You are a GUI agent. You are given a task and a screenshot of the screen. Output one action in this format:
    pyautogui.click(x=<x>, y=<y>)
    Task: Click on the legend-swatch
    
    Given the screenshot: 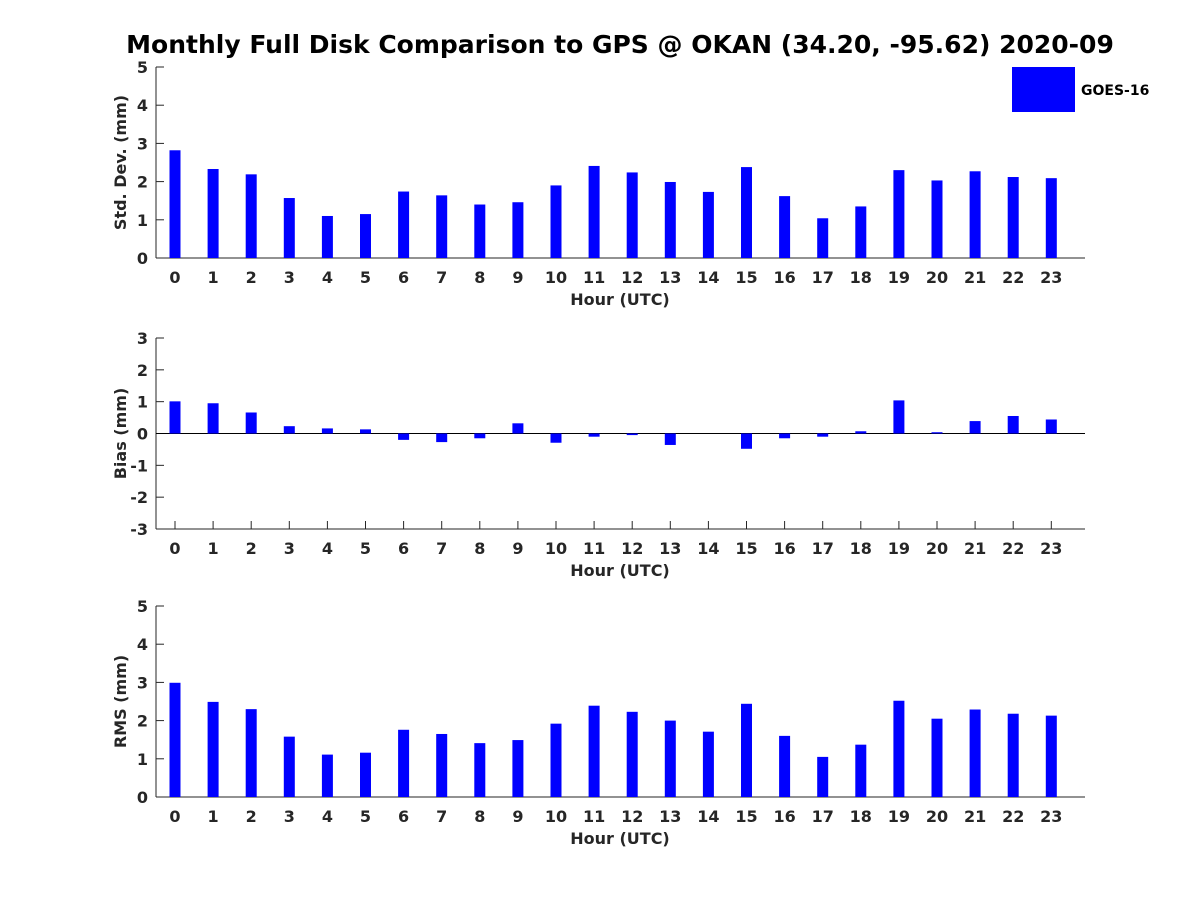 What is the action you would take?
    pyautogui.click(x=1043, y=89)
    